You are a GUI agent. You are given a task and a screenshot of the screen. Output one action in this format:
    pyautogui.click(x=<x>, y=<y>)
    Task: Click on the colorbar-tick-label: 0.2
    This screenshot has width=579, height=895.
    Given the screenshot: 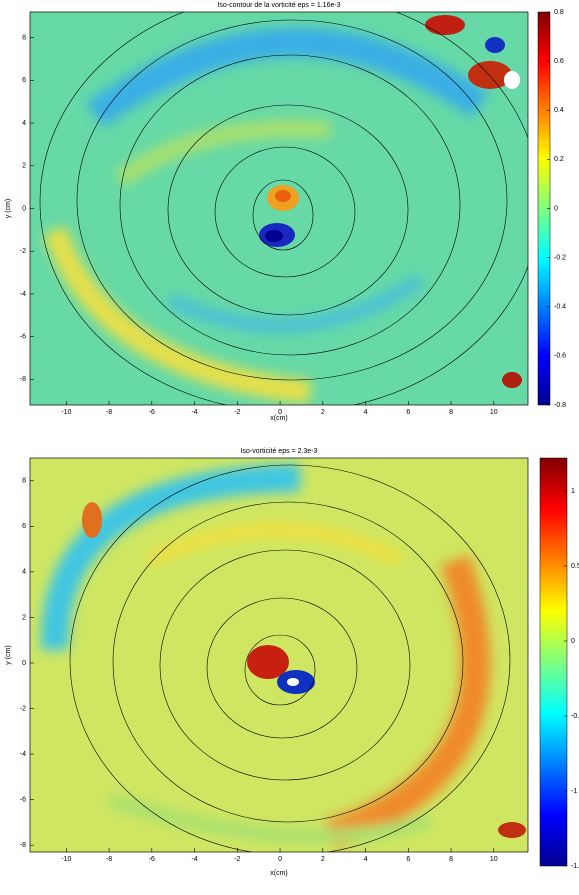 What is the action you would take?
    pyautogui.click(x=559, y=159)
    